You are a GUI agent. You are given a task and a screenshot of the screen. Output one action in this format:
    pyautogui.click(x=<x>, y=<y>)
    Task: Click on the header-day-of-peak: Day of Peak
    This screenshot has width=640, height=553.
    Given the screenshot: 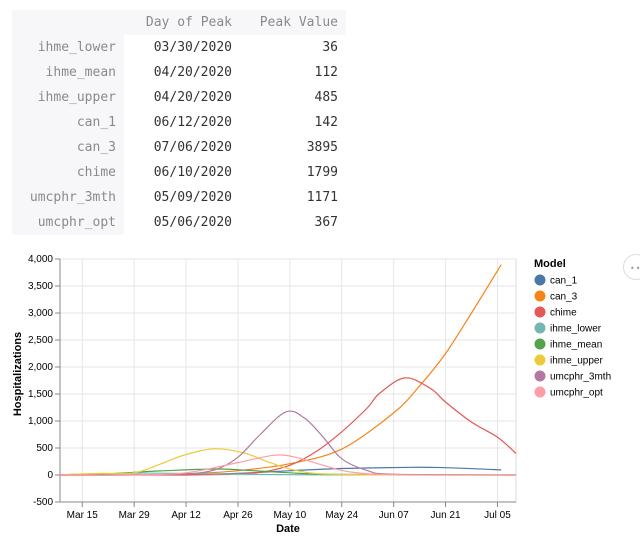 What is the action you would take?
    pyautogui.click(x=182, y=22)
    